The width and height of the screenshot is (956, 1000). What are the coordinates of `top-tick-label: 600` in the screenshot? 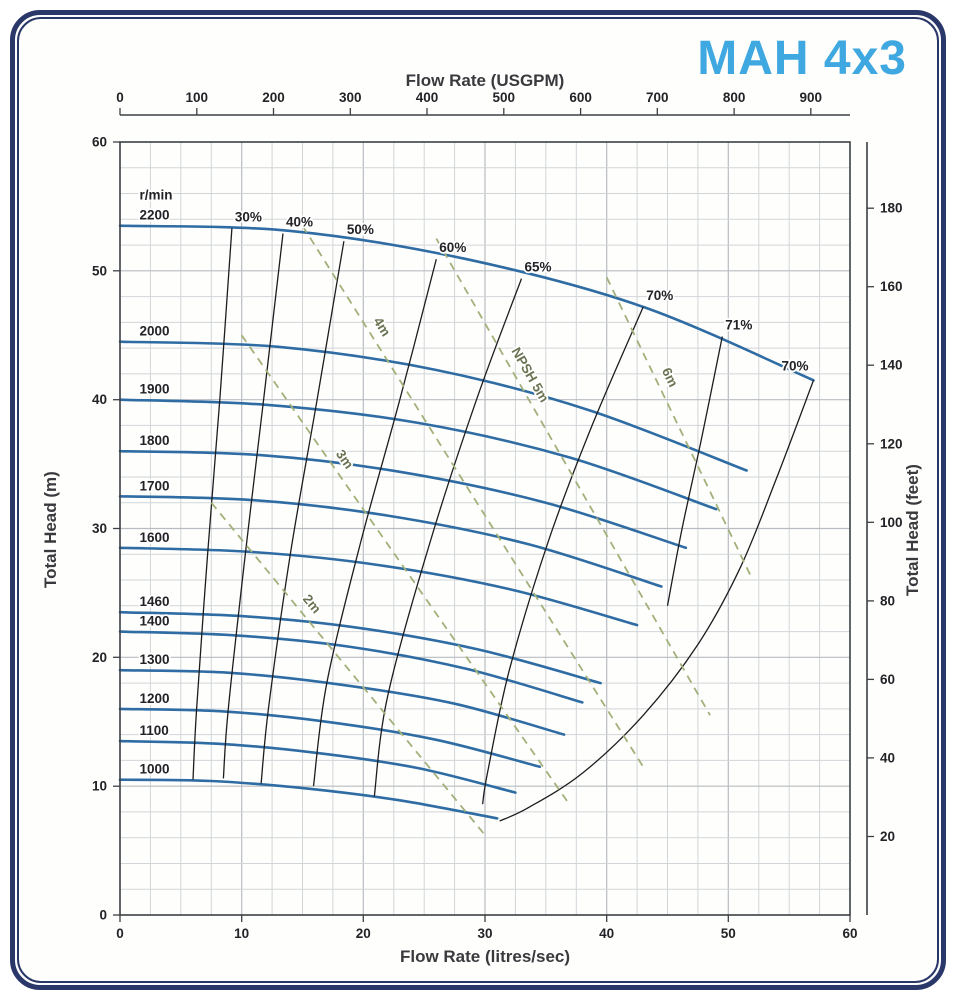 It's located at (580, 97).